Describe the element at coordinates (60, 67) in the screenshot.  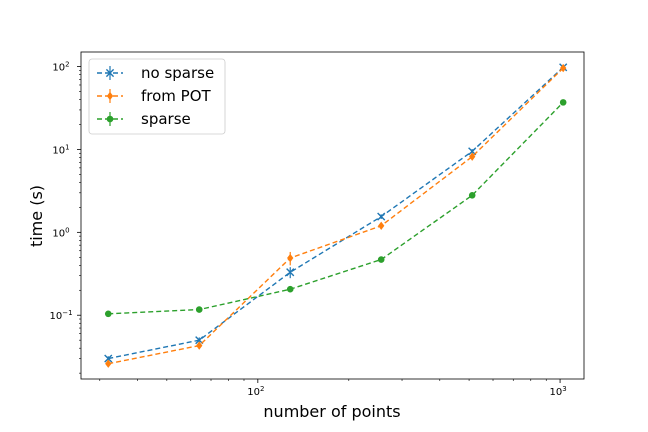
I see `y-tick-label: 10²` at that location.